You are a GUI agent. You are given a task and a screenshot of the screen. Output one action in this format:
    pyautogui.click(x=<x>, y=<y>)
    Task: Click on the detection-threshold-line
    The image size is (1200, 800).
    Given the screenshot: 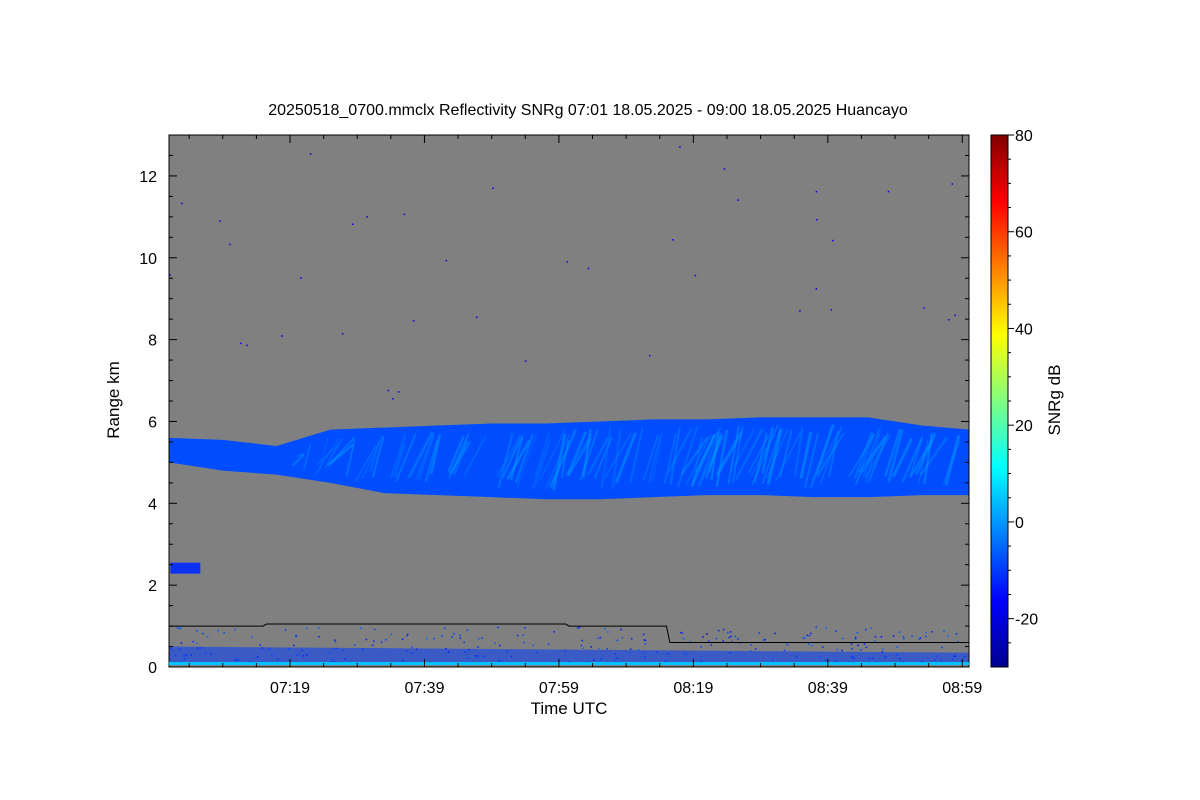 What is the action you would take?
    pyautogui.click(x=569, y=633)
    